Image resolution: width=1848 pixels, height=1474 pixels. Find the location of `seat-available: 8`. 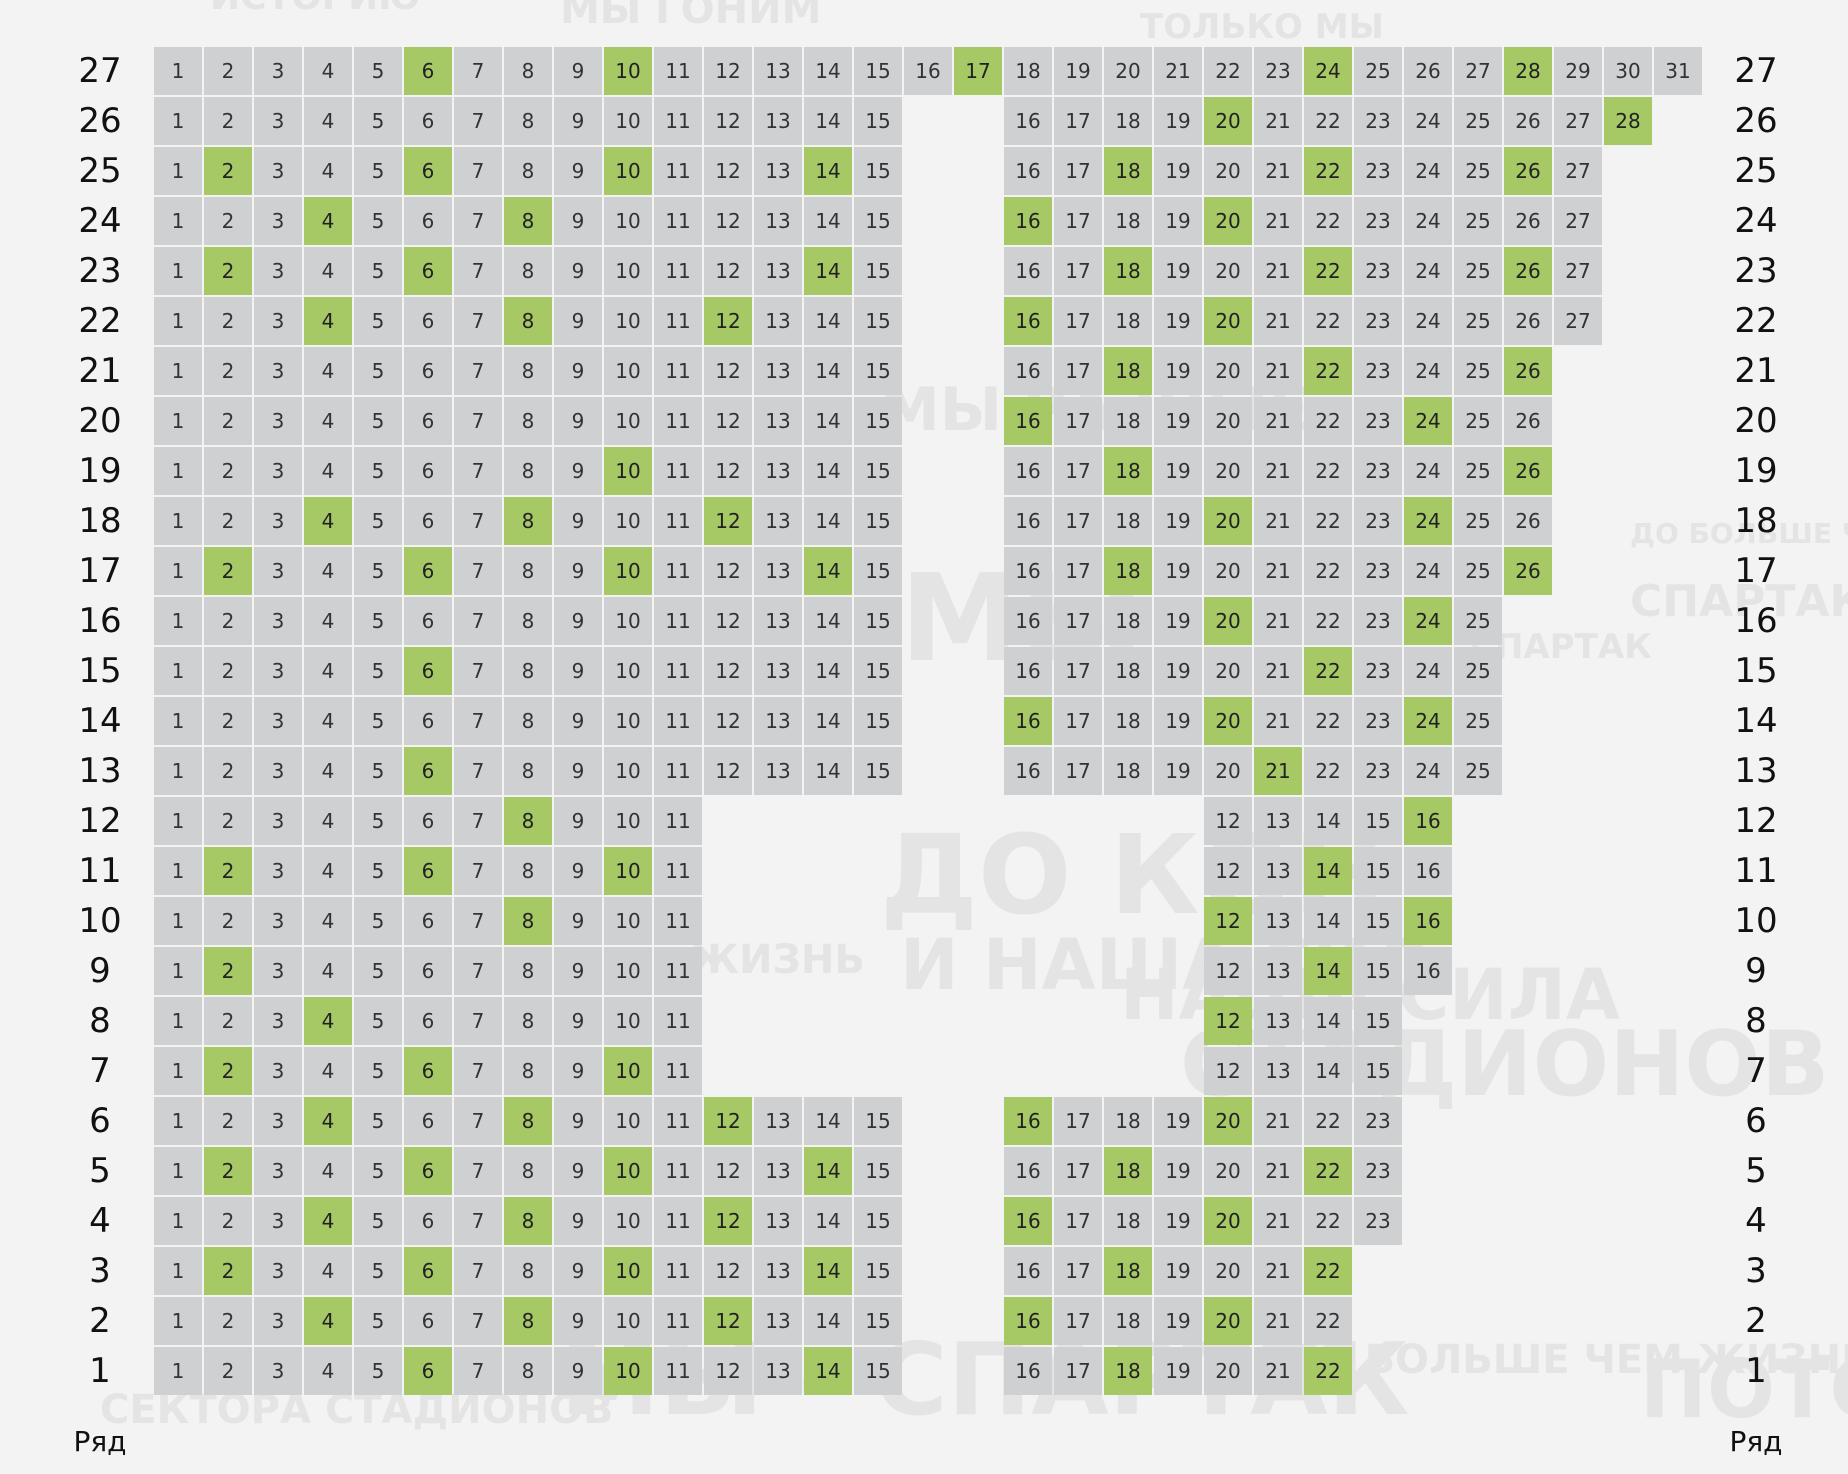

seat-available: 8 is located at coordinates (528, 1121).